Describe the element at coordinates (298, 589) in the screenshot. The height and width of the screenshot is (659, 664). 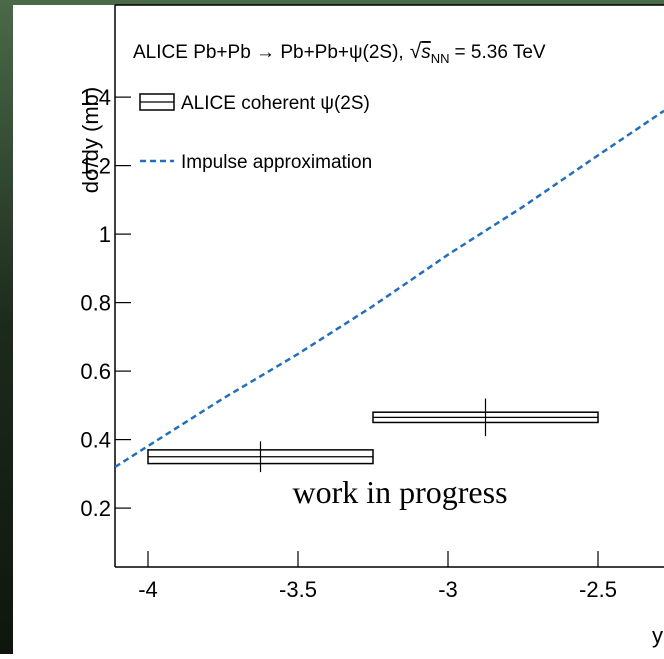
I see `x-tick-label: -3.5` at that location.